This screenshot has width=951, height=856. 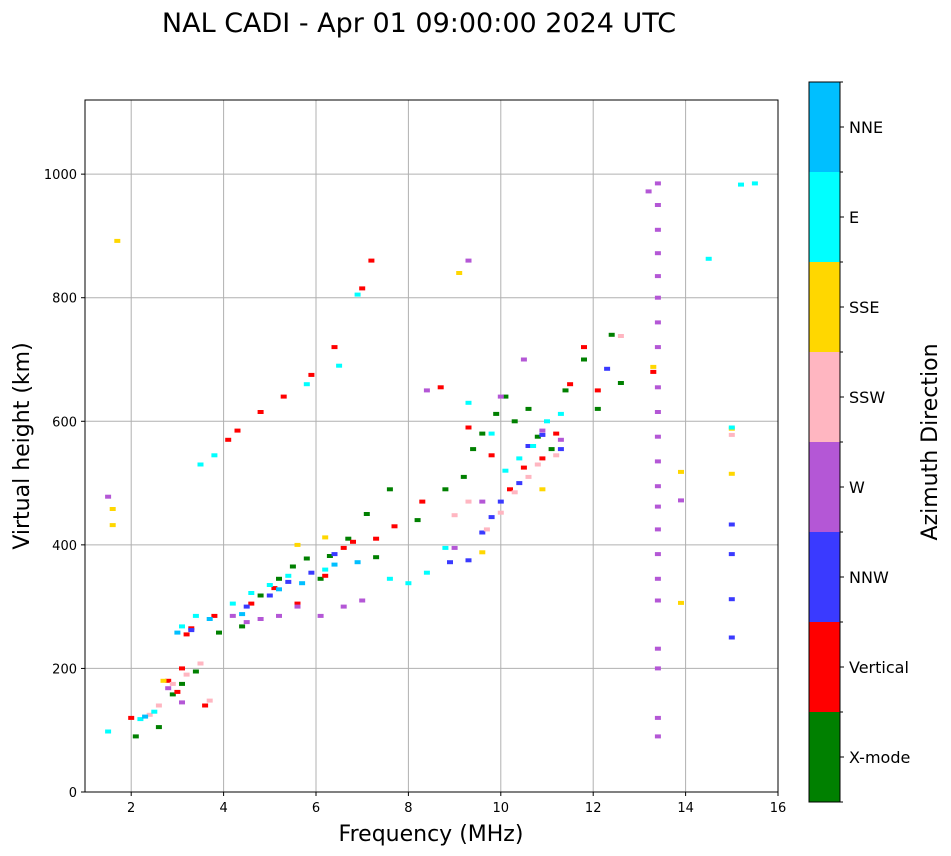 What do you see at coordinates (879, 757) in the screenshot?
I see `colorbar-tick-label: X-mode` at bounding box center [879, 757].